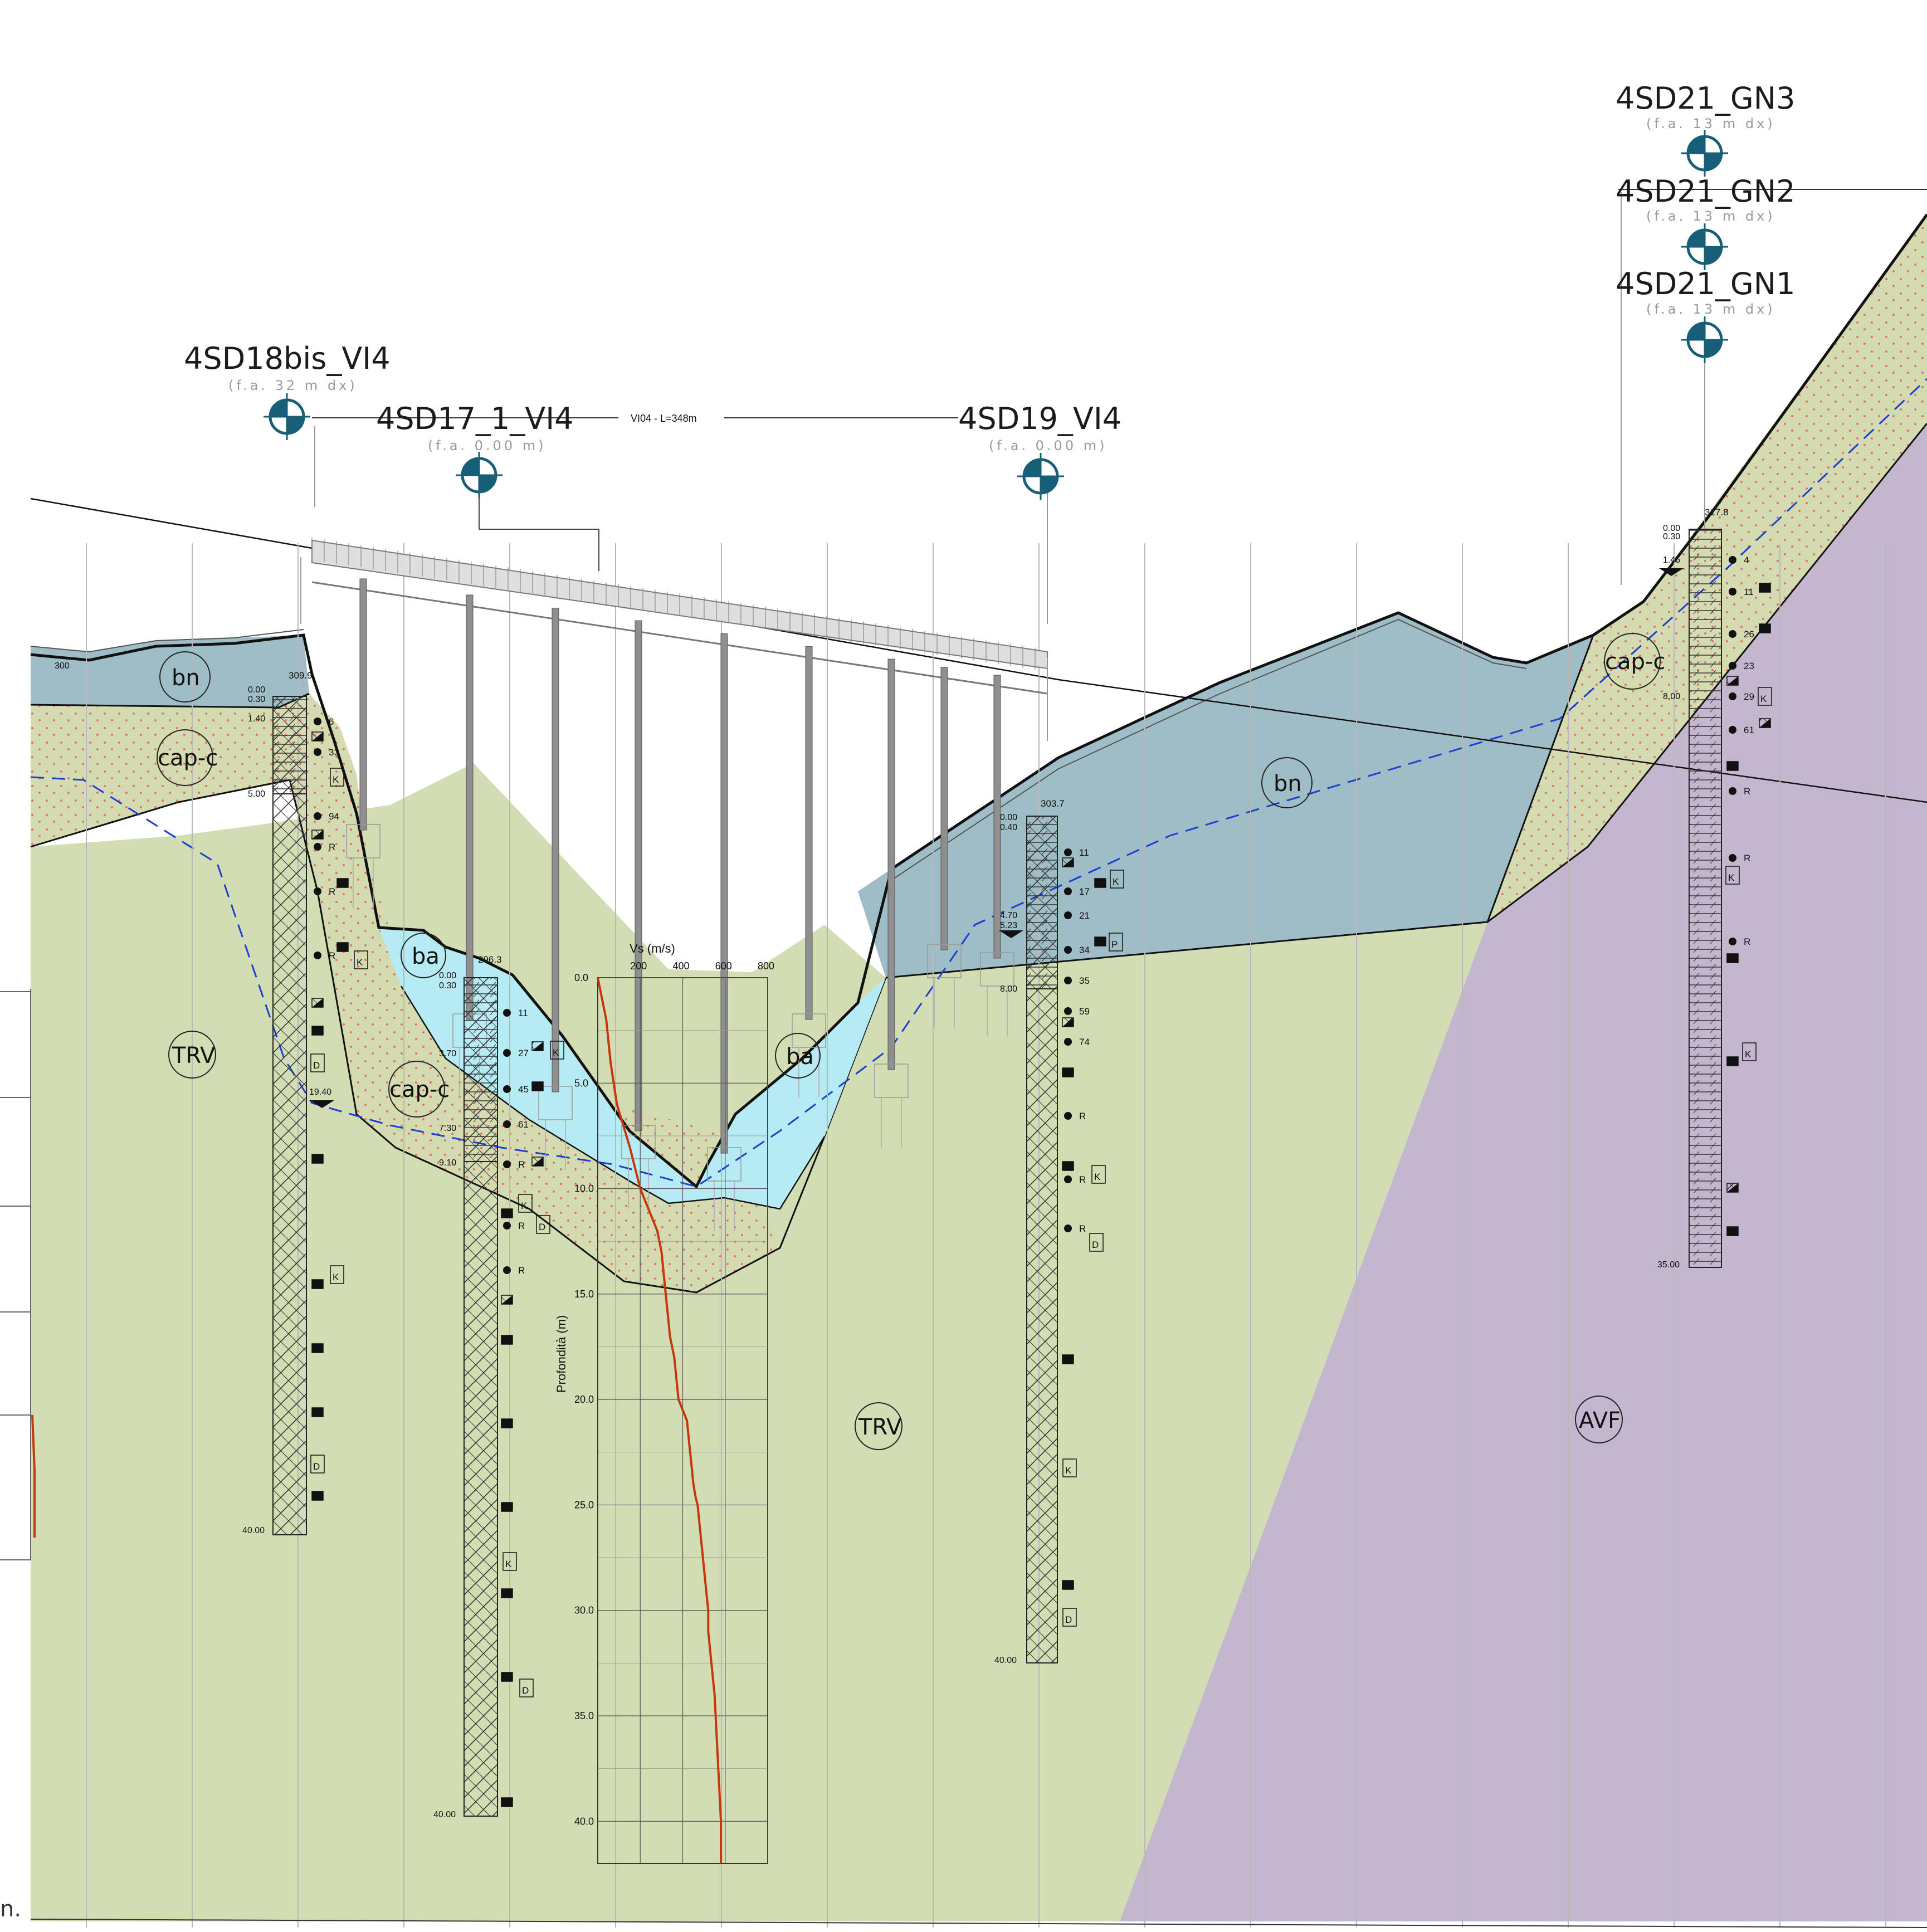  I want to click on unit-bn-left: bn, so click(186, 678).